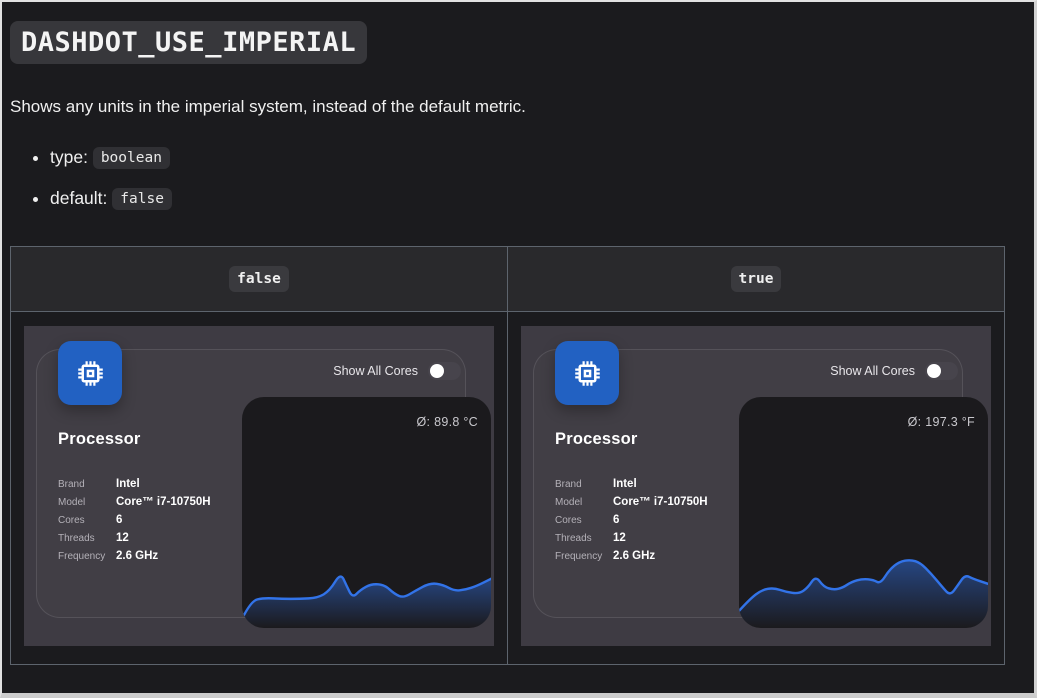 The height and width of the screenshot is (698, 1037). Describe the element at coordinates (518, 179) in the screenshot. I see `property-list: type: boolean default: false` at that location.